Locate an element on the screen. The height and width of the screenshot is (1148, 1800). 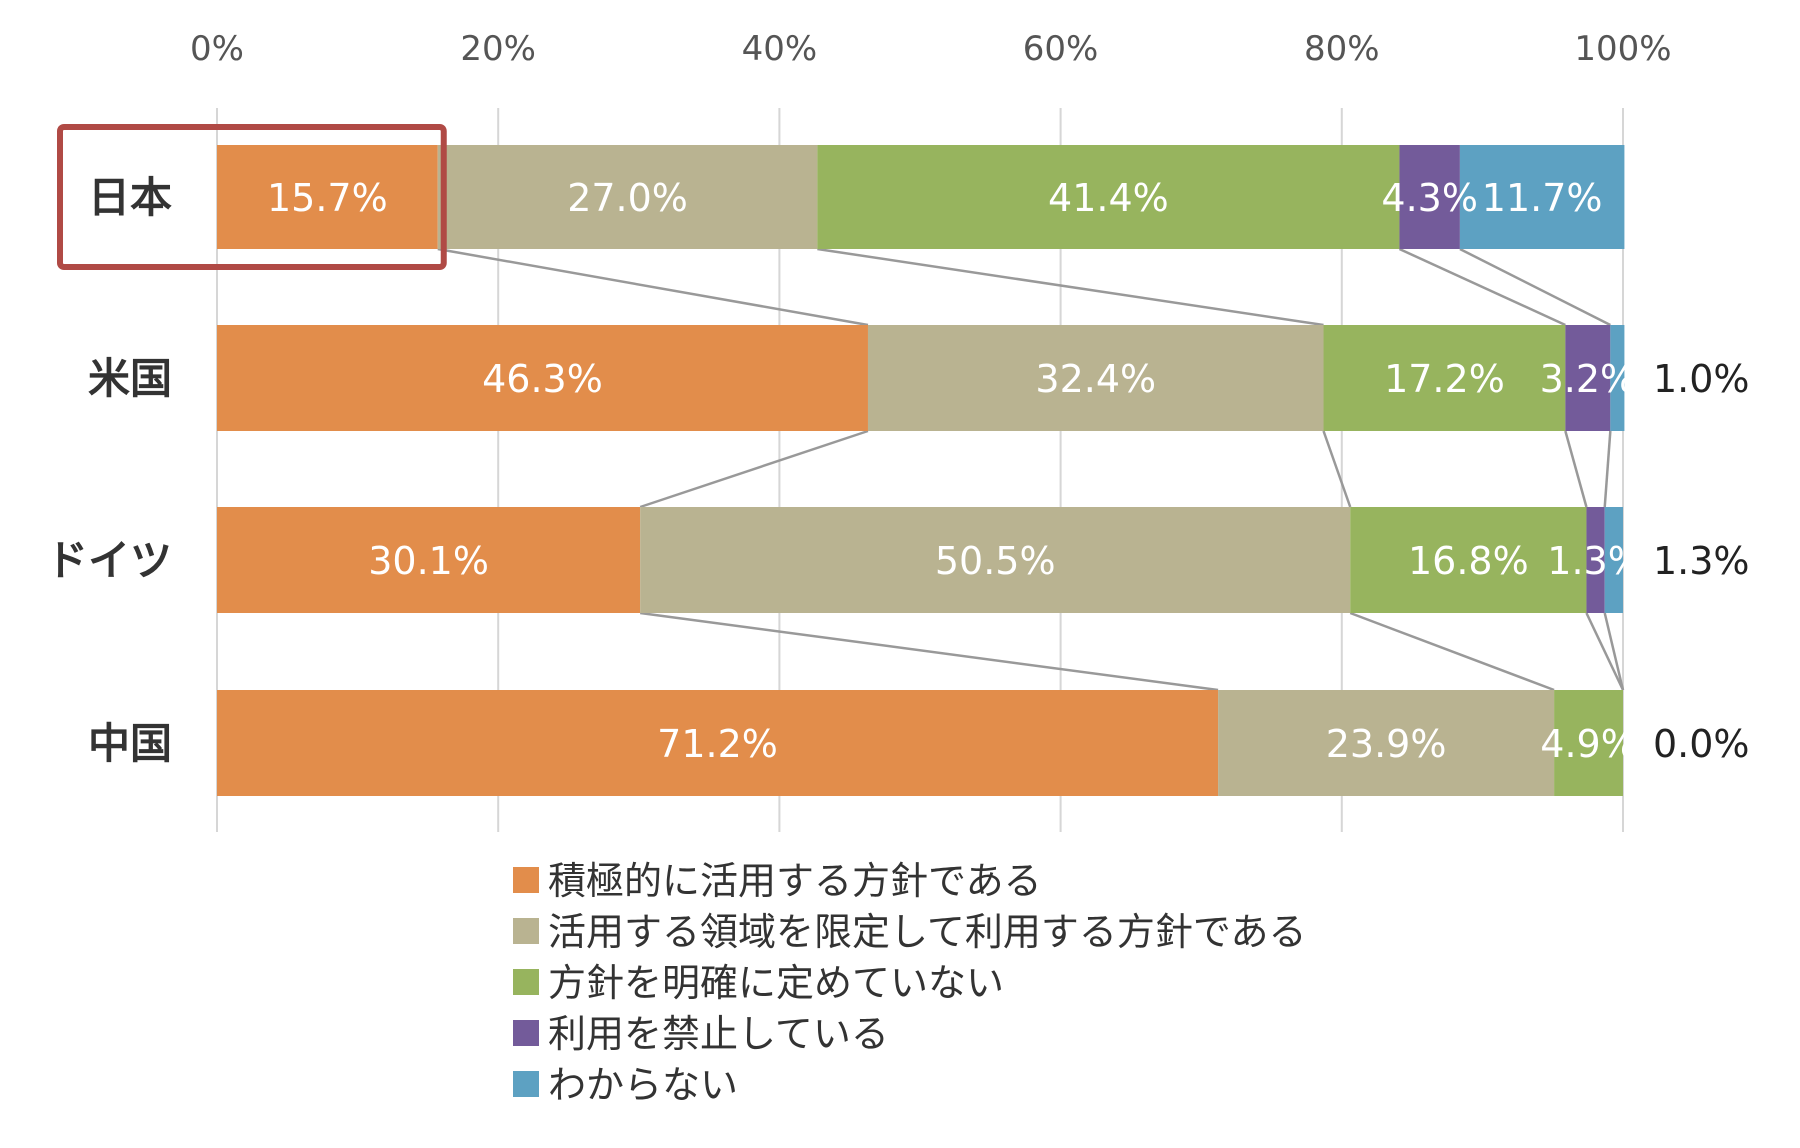
x-tick-label: 60% is located at coordinates (1061, 49).